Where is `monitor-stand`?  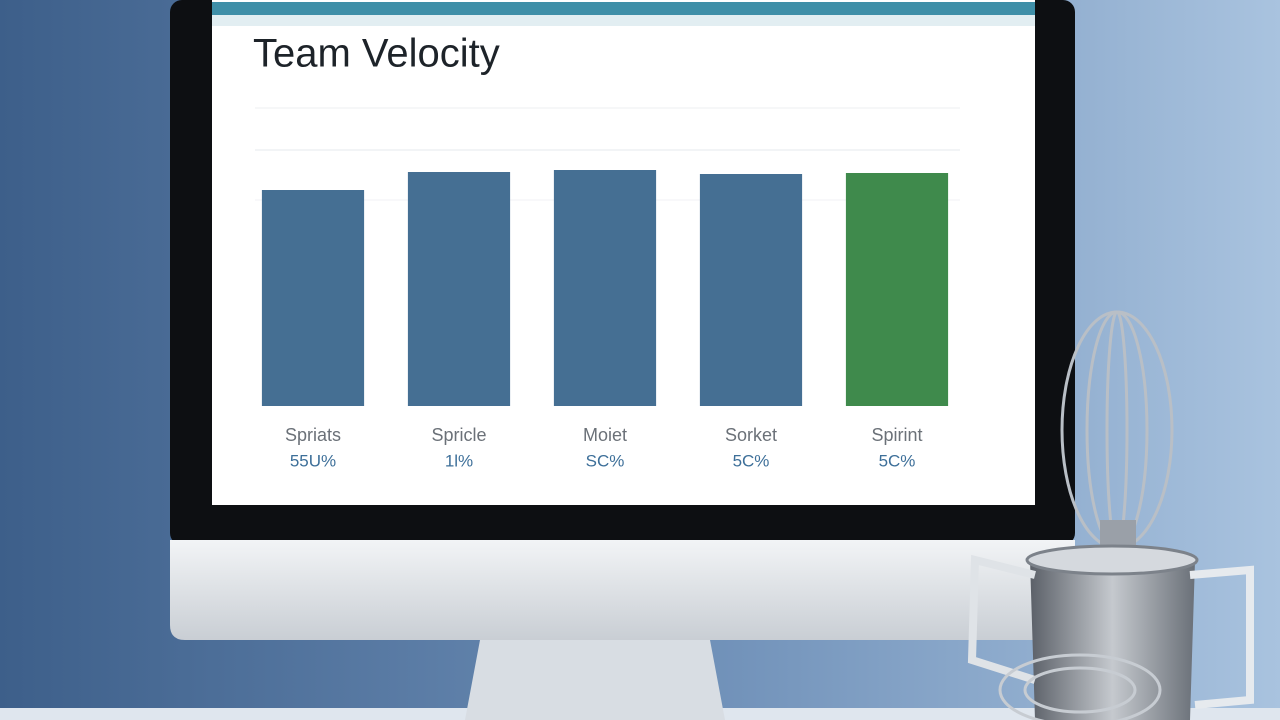
monitor-stand is located at coordinates (595, 680).